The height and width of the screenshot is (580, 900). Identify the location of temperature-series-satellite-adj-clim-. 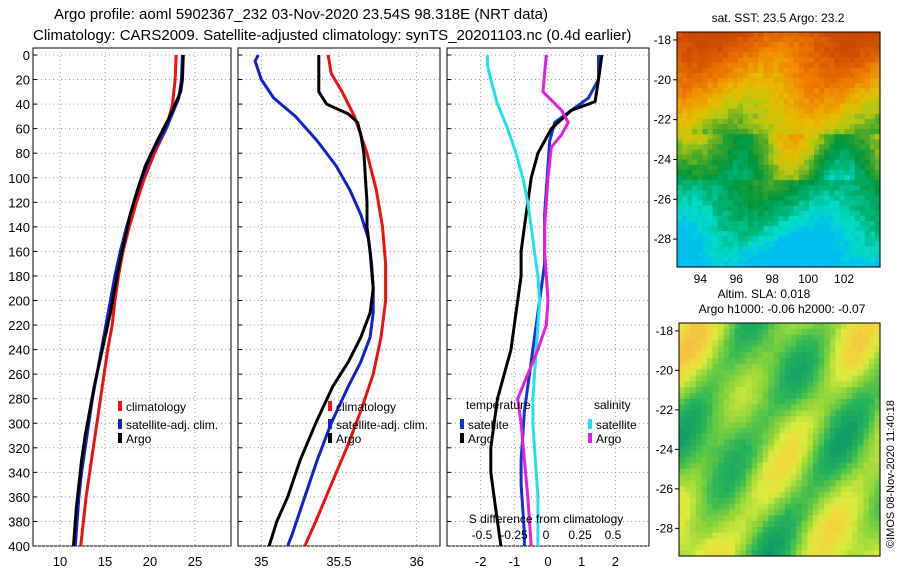
(128, 300).